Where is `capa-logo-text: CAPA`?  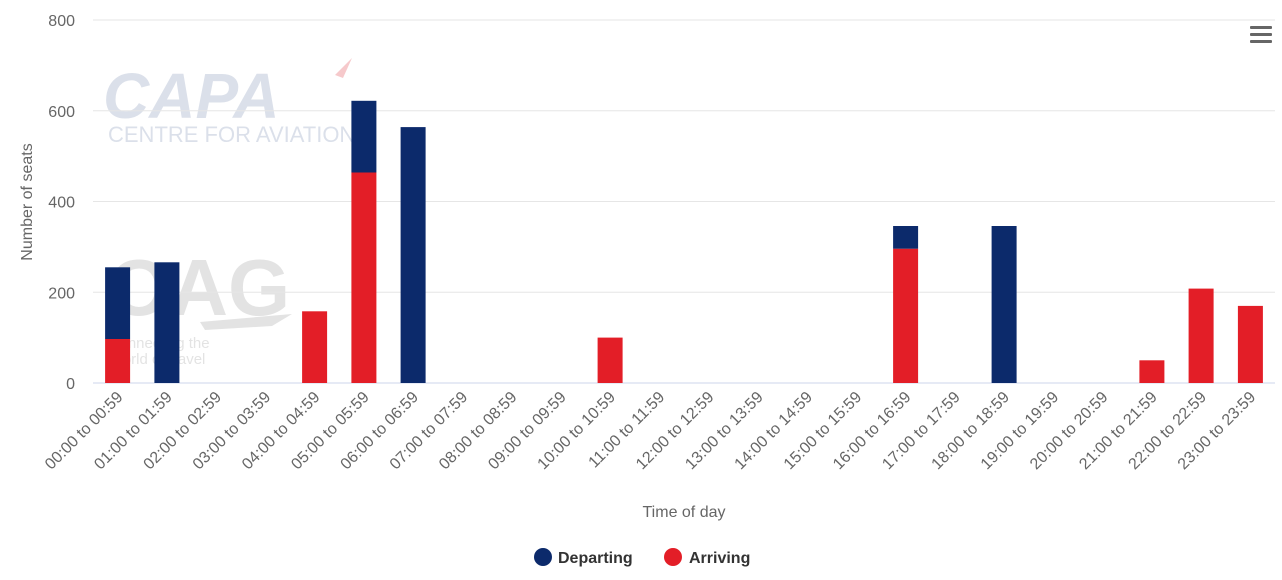
capa-logo-text: CAPA is located at coordinates (191, 96).